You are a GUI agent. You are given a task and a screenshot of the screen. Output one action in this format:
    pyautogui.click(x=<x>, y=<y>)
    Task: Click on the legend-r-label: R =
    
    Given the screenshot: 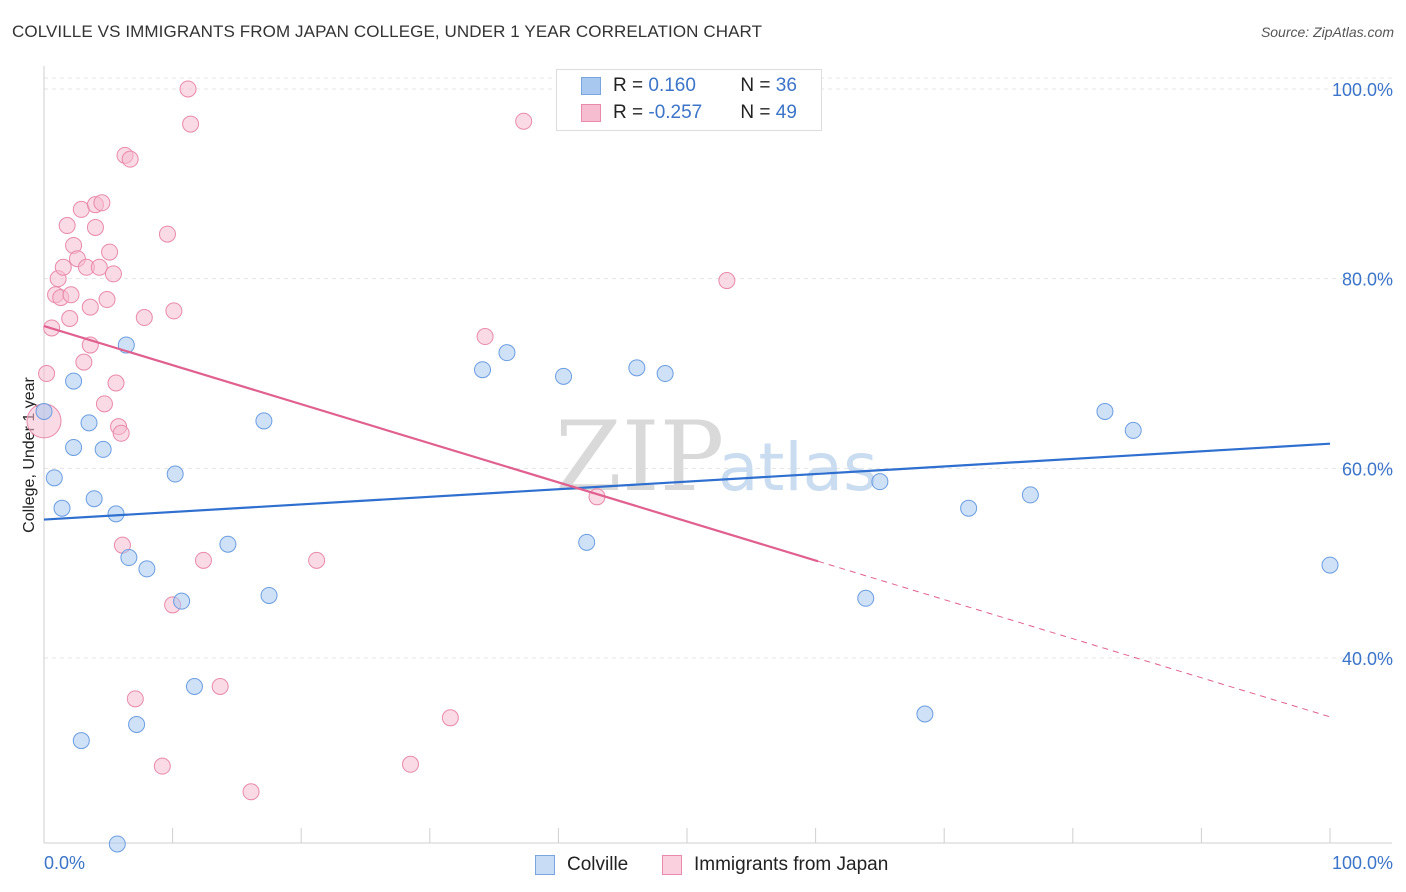 What is the action you would take?
    pyautogui.click(x=631, y=112)
    